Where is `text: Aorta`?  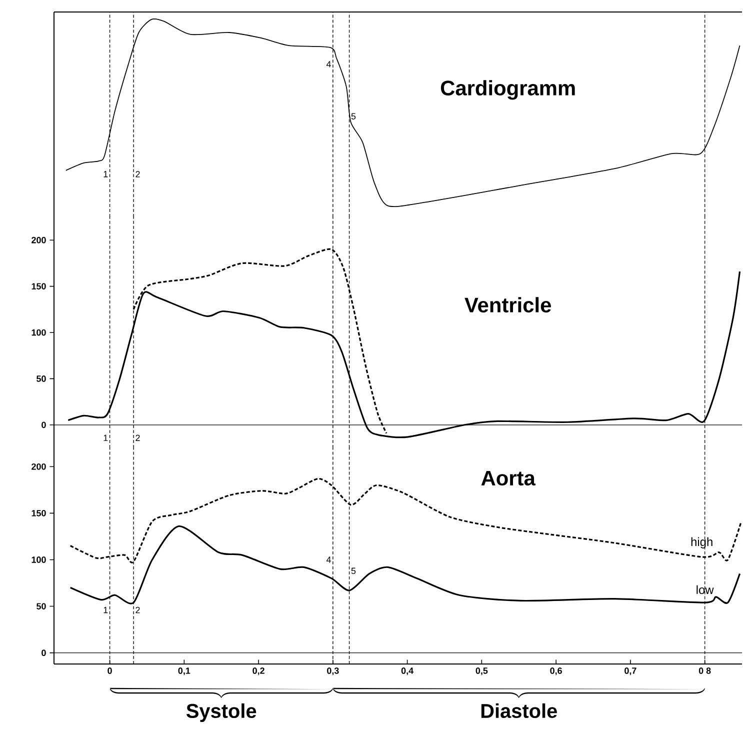
text: Aorta is located at coordinates (508, 478).